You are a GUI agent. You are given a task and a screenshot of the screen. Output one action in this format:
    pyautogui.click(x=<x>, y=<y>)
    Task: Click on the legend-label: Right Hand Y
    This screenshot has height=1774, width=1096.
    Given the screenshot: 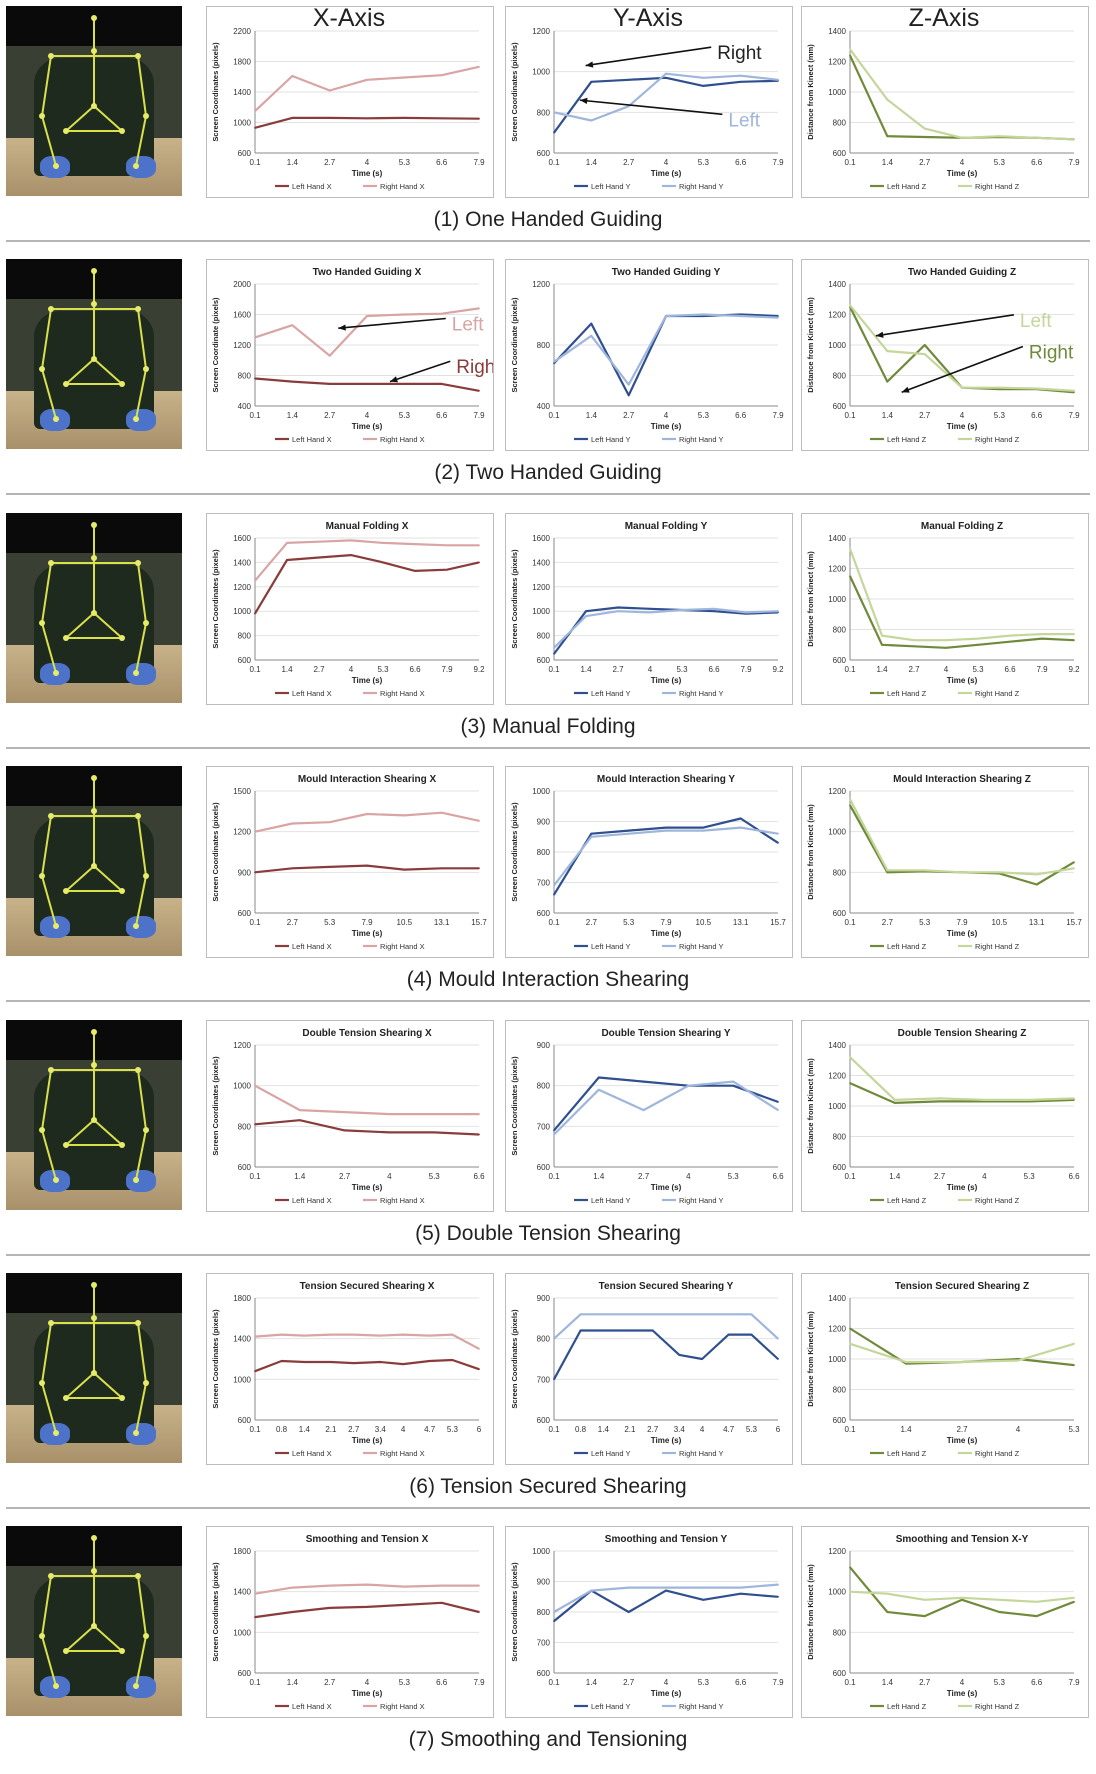 What is the action you would take?
    pyautogui.click(x=701, y=946)
    